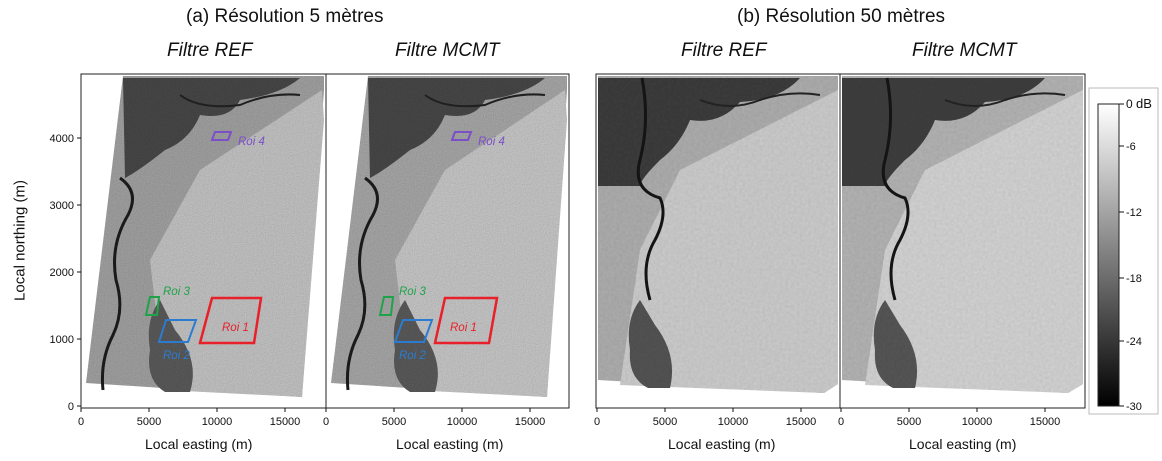  I want to click on colorbar-tick-label: -6, so click(1131, 147).